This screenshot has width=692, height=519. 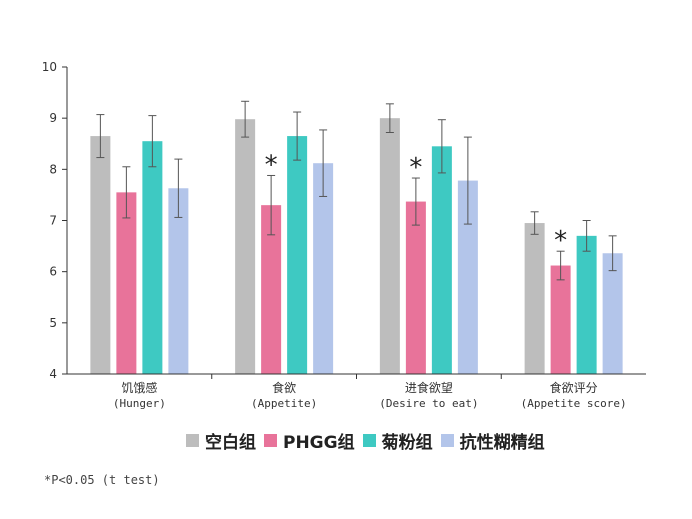 What do you see at coordinates (574, 387) in the screenshot?
I see `category-label: 食欲评分` at bounding box center [574, 387].